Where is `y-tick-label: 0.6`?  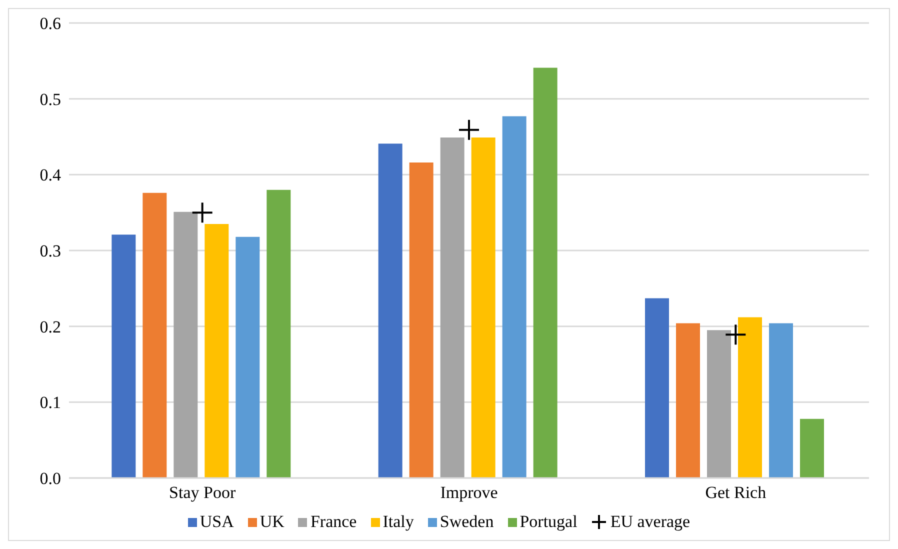
y-tick-label: 0.6 is located at coordinates (50, 24).